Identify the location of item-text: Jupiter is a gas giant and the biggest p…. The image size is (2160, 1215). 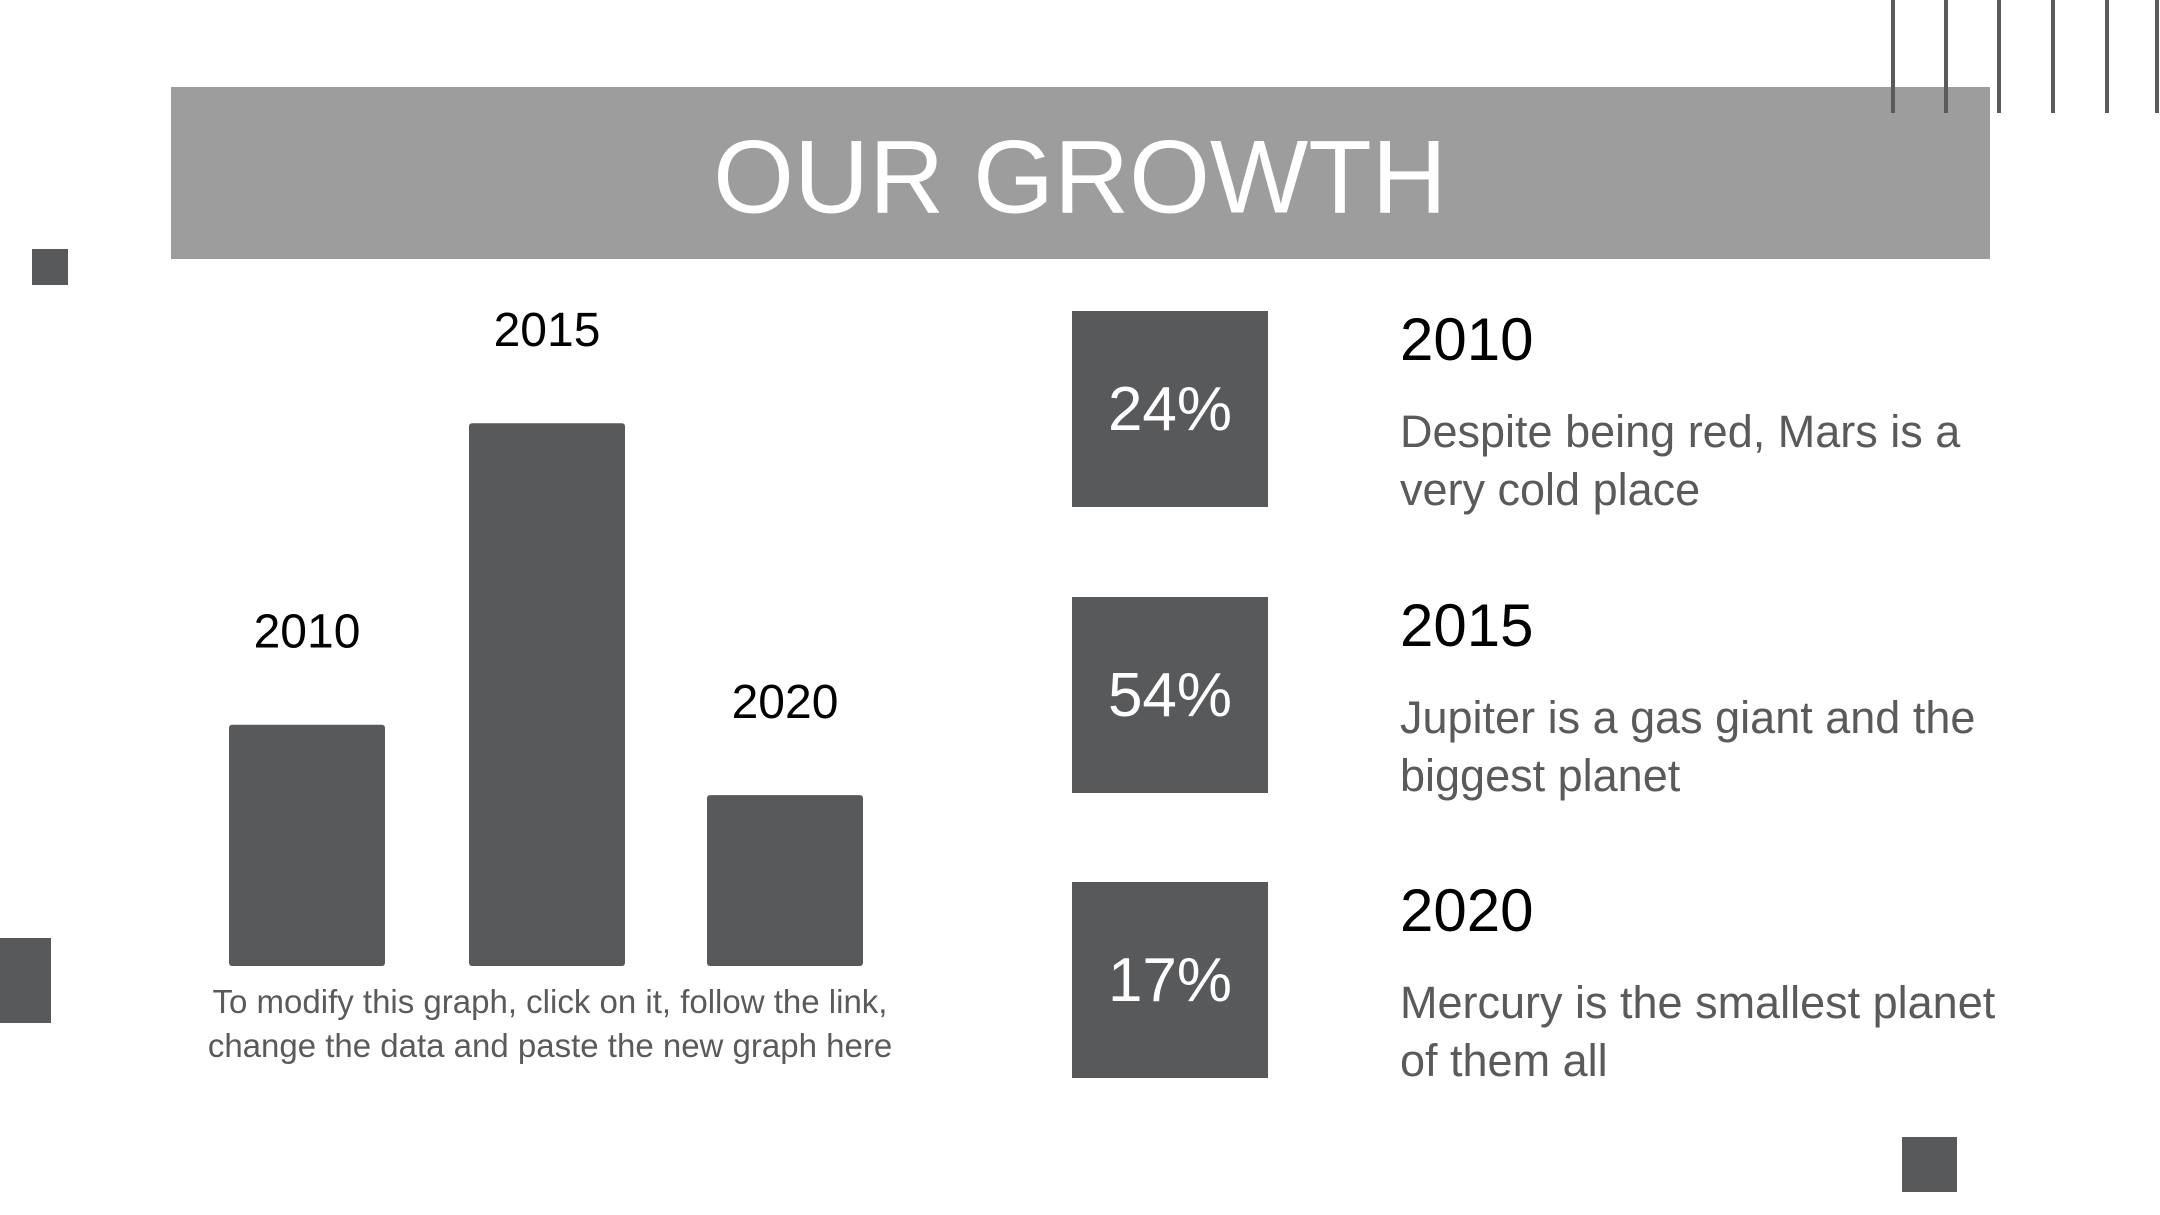
(1688, 746).